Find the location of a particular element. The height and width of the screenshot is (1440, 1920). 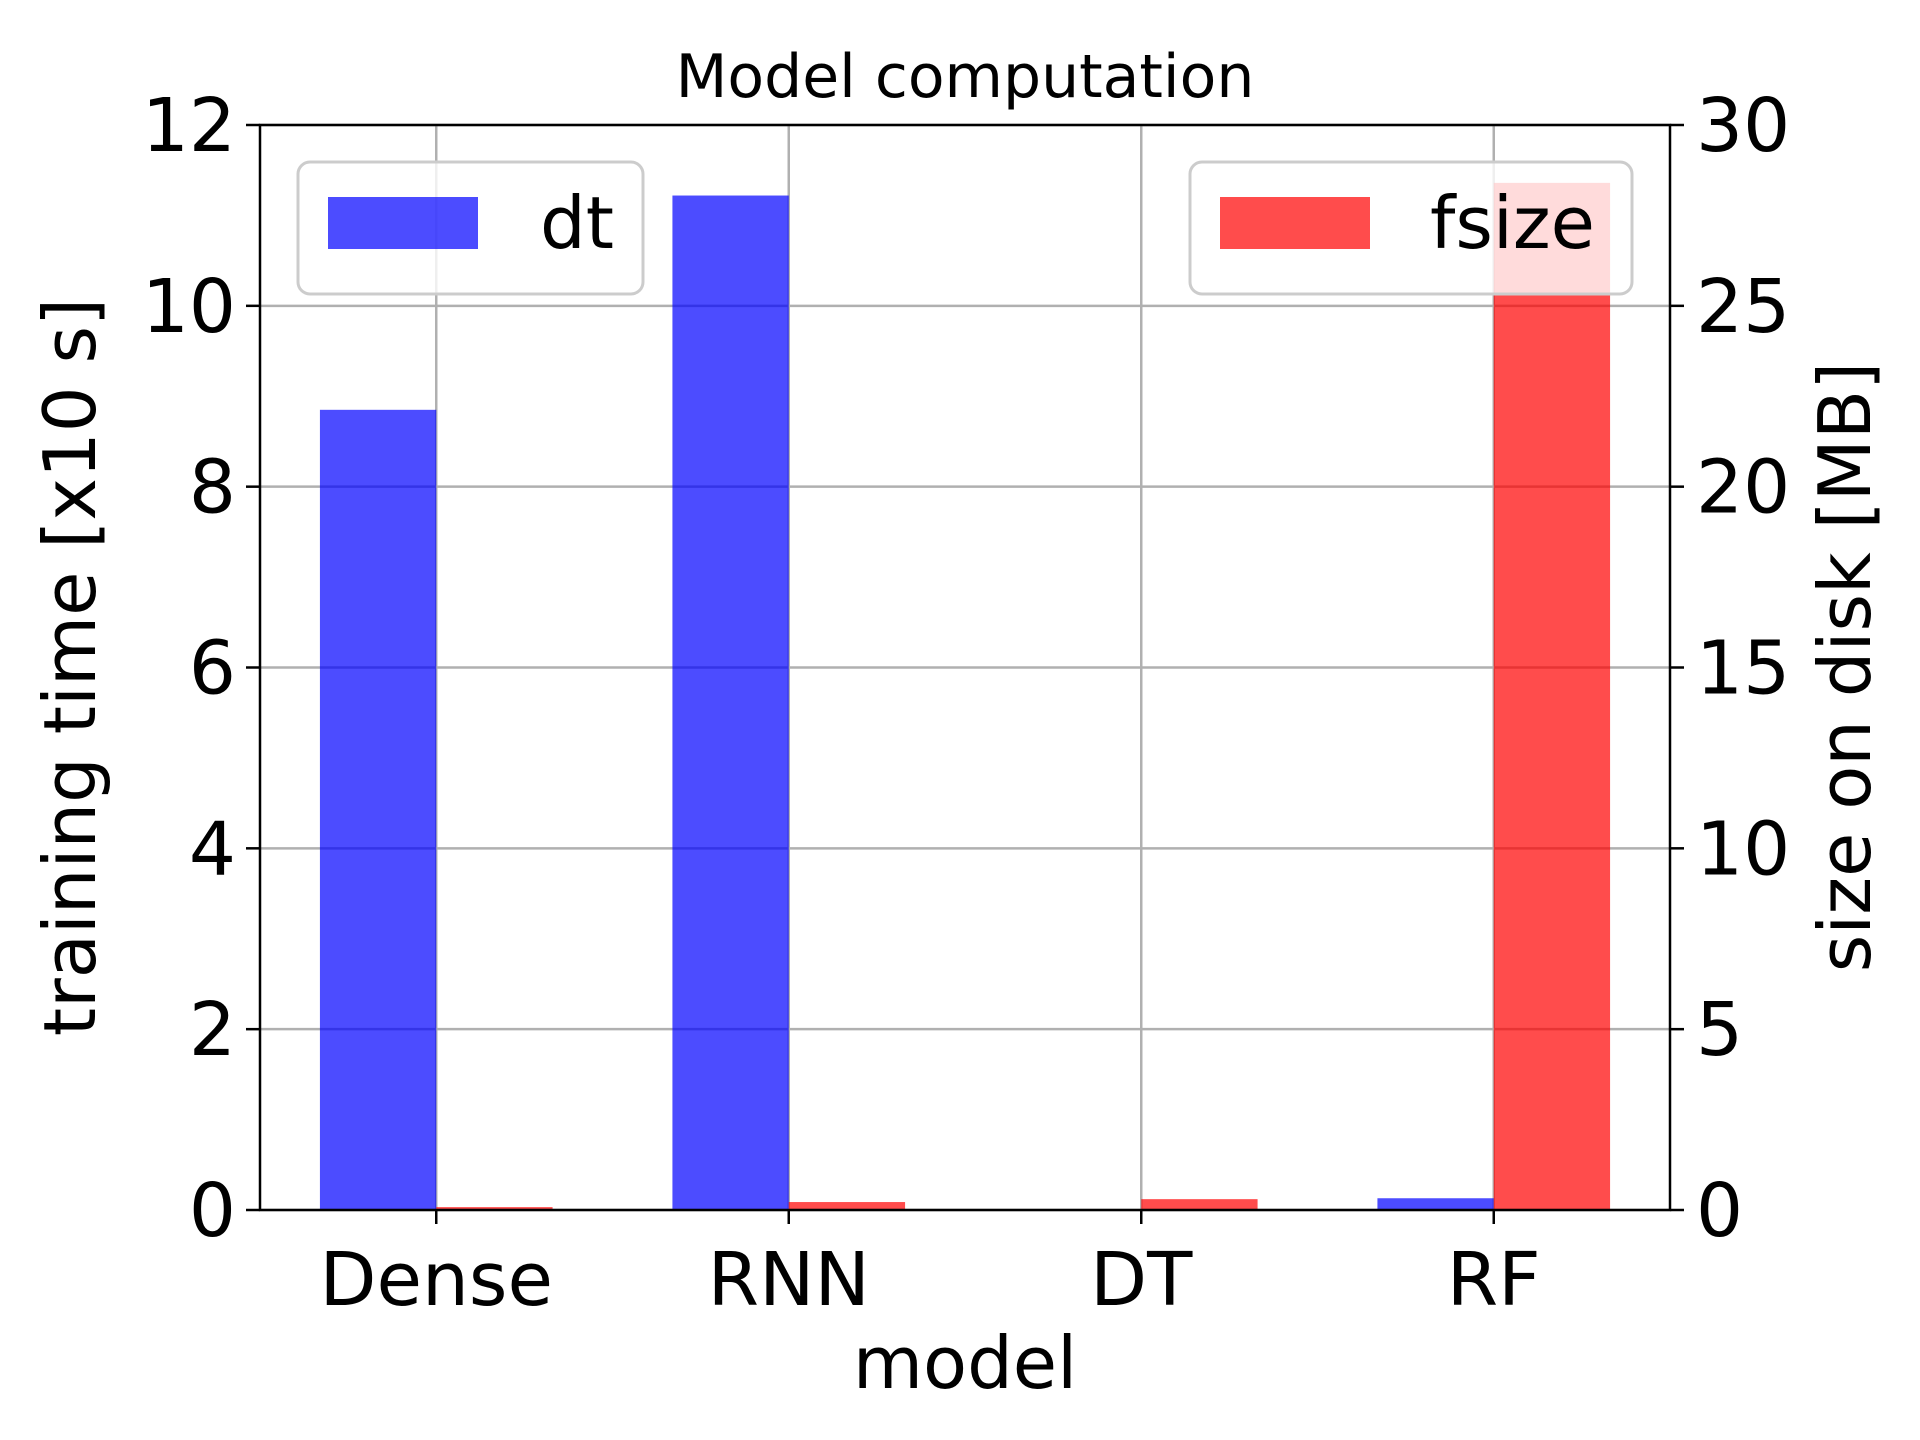

y-left-tick-label: 0 is located at coordinates (212, 1211).